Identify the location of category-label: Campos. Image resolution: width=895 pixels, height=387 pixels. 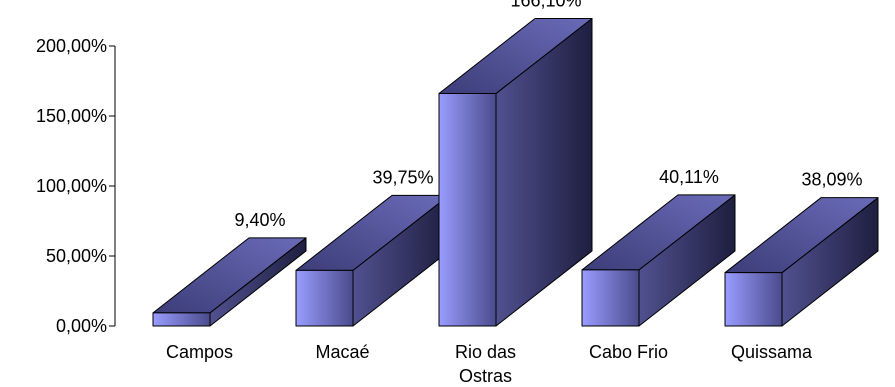
(199, 352).